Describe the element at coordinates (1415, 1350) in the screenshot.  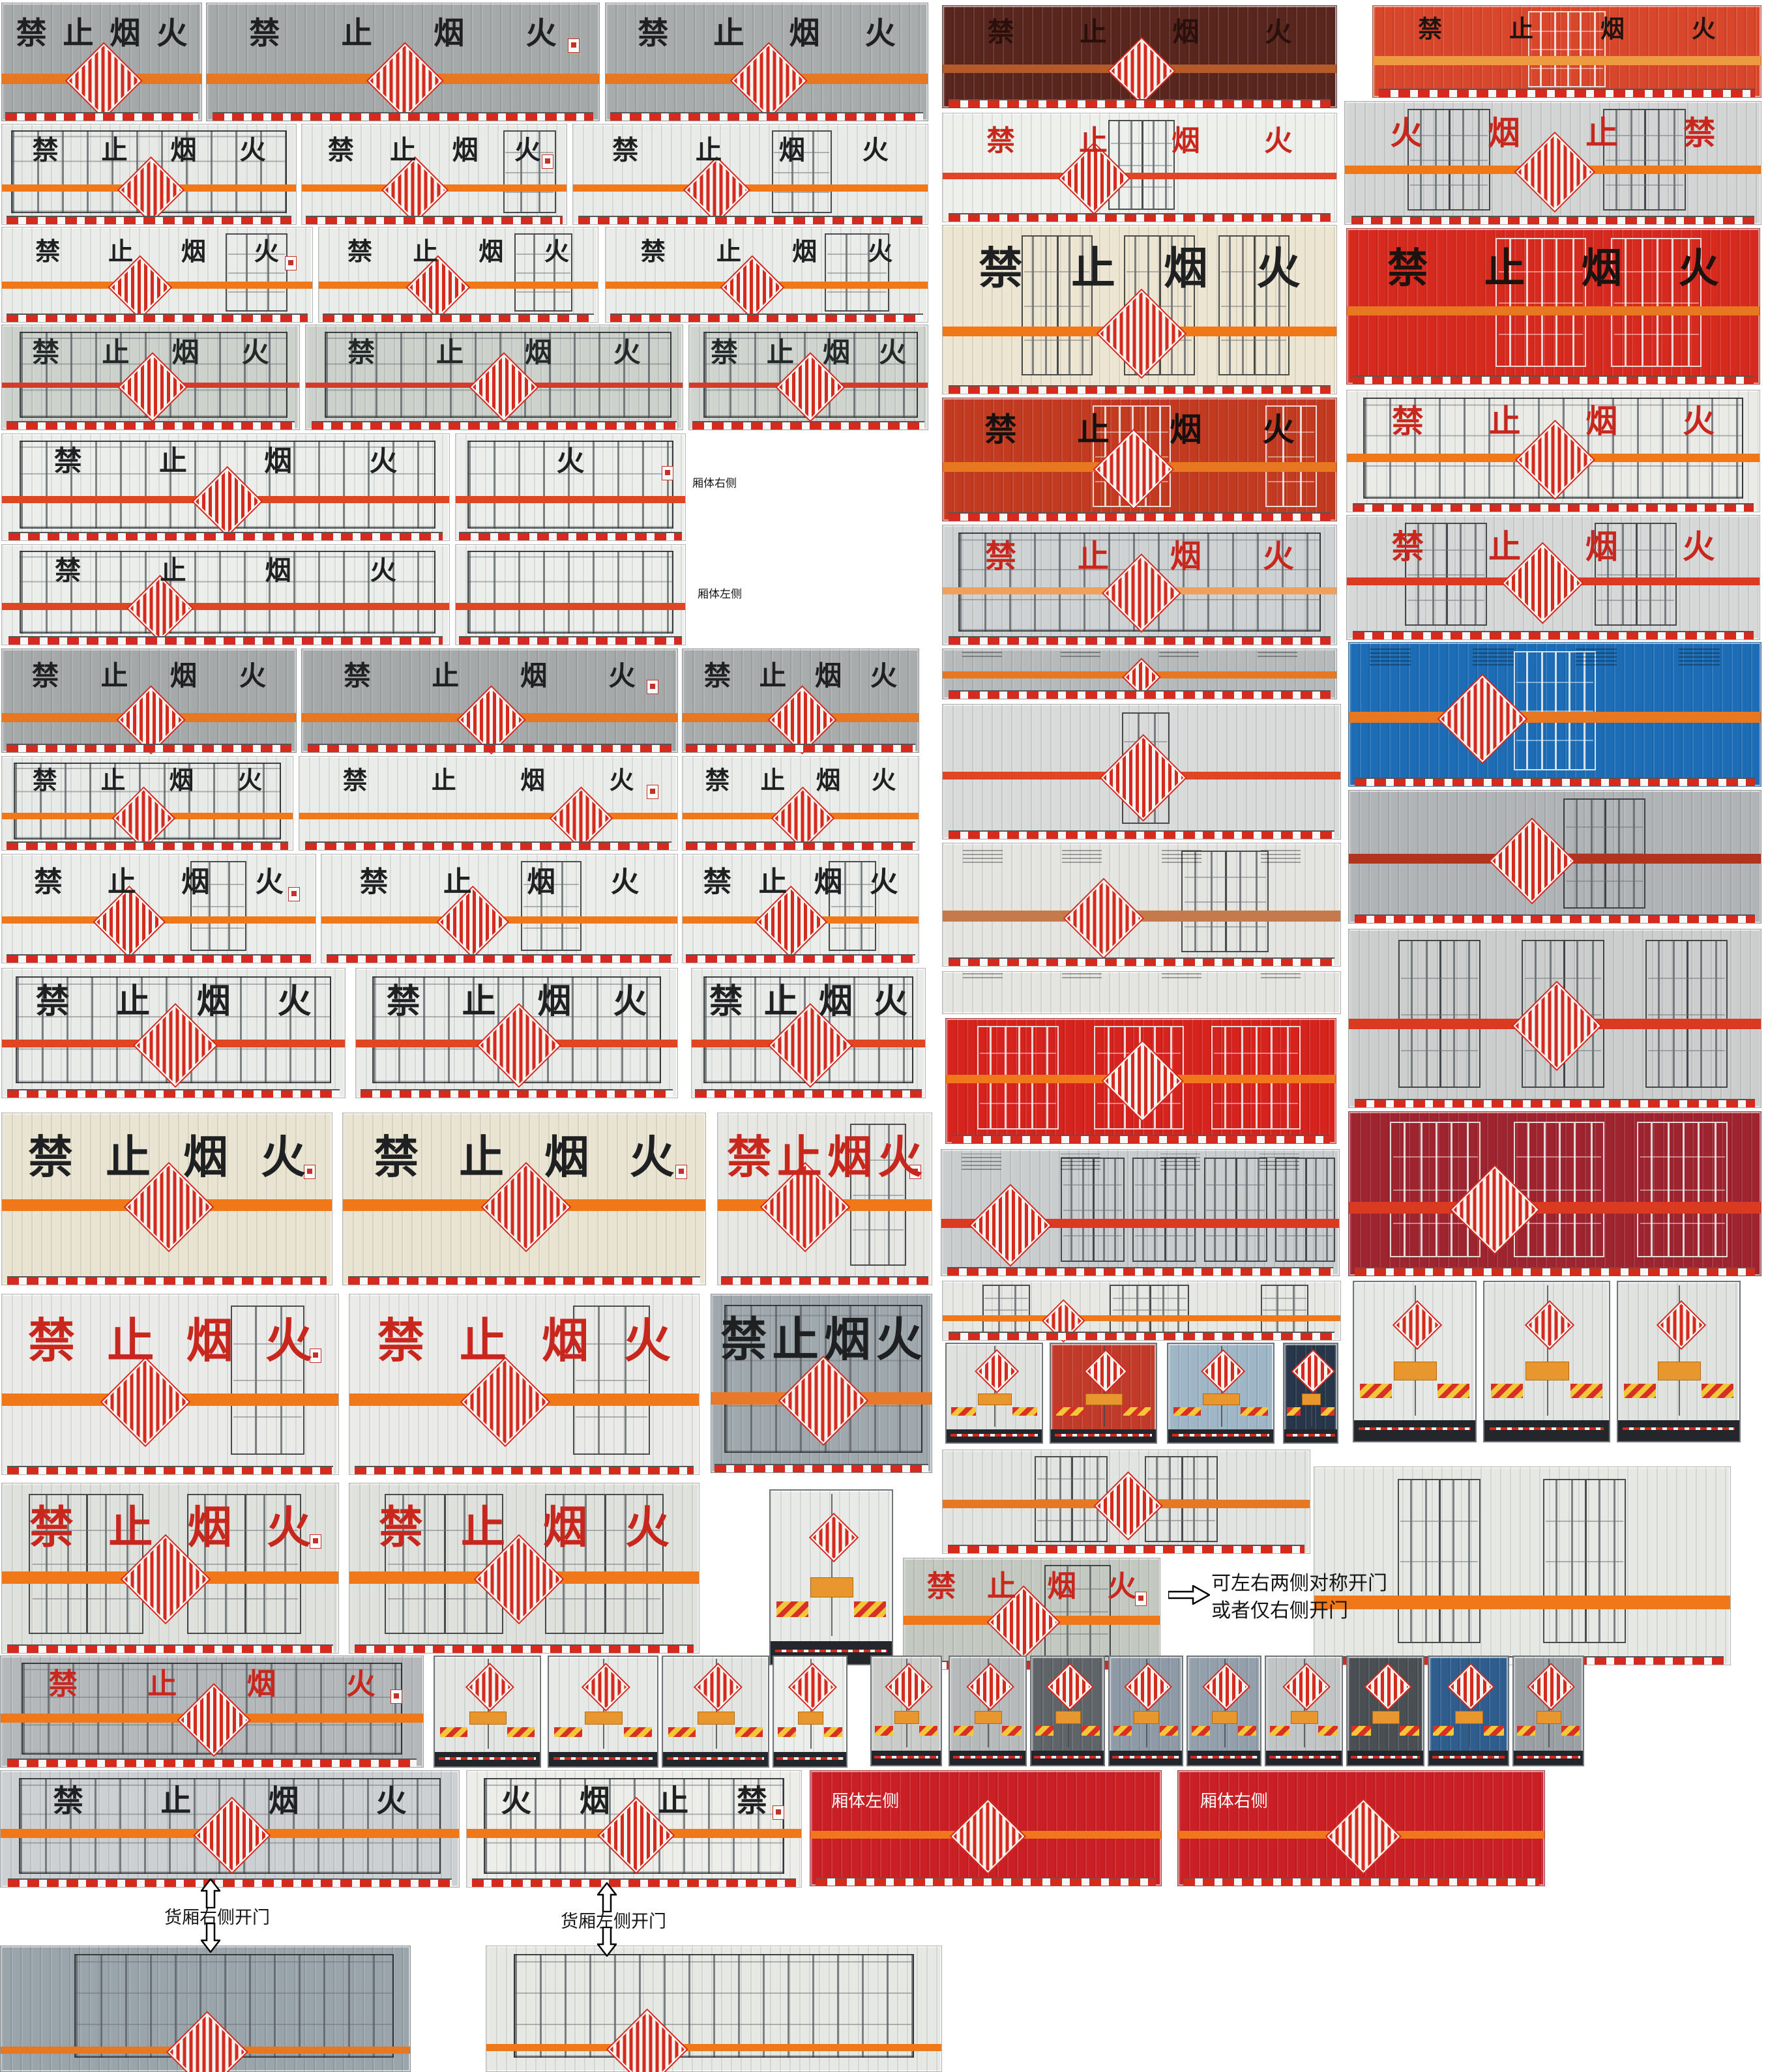
I see `rear-door-seam` at that location.